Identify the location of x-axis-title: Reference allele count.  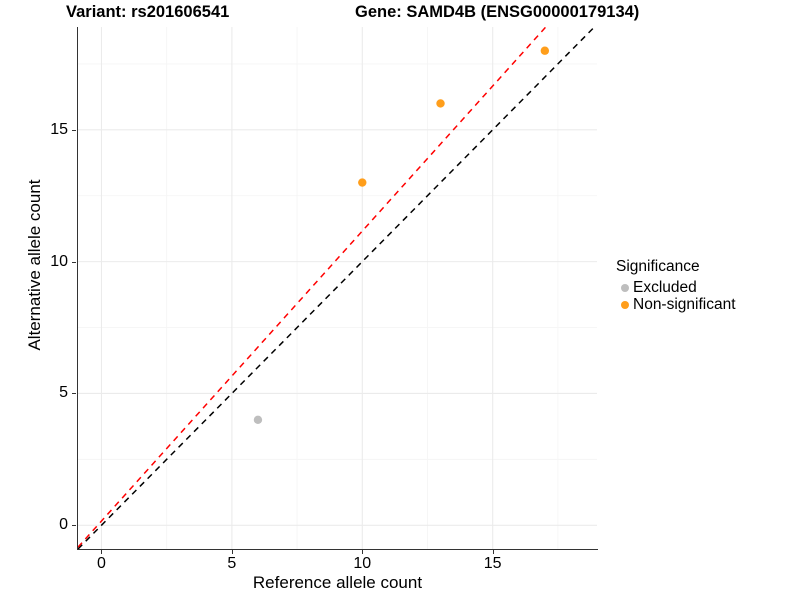
(337, 582).